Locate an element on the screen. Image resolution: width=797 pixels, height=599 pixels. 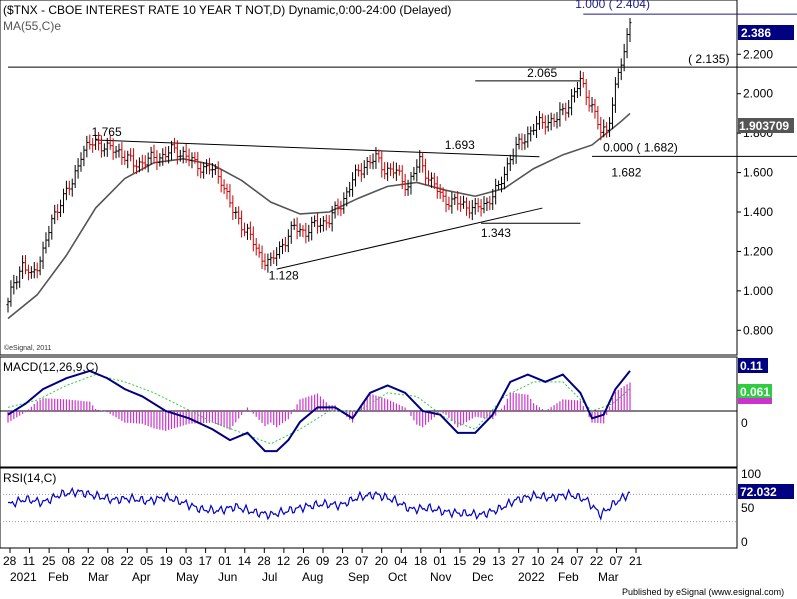
last-price-value: 2.386 is located at coordinates (756, 33).